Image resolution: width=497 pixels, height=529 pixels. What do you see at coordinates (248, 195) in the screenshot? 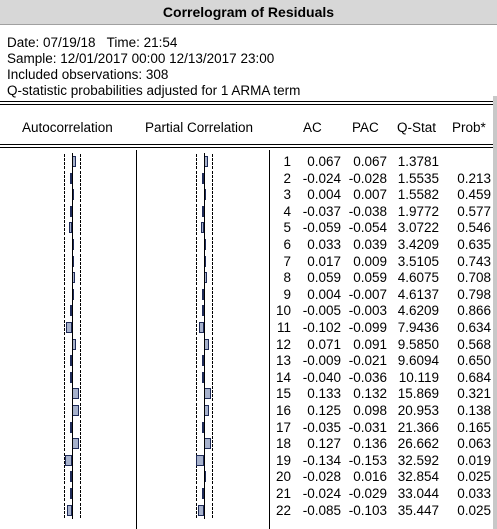
I see `table-row: 3 0.004 0.007 1.5582 0.459` at bounding box center [248, 195].